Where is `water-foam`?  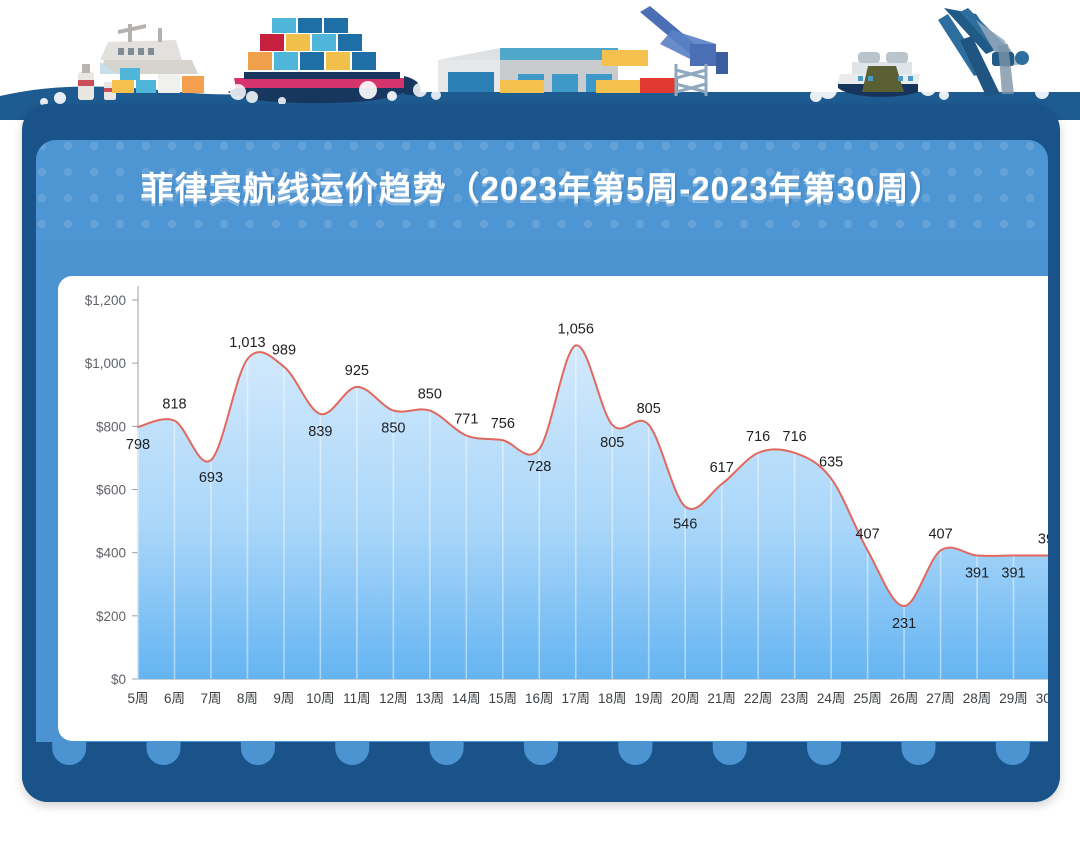 water-foam is located at coordinates (335, 94).